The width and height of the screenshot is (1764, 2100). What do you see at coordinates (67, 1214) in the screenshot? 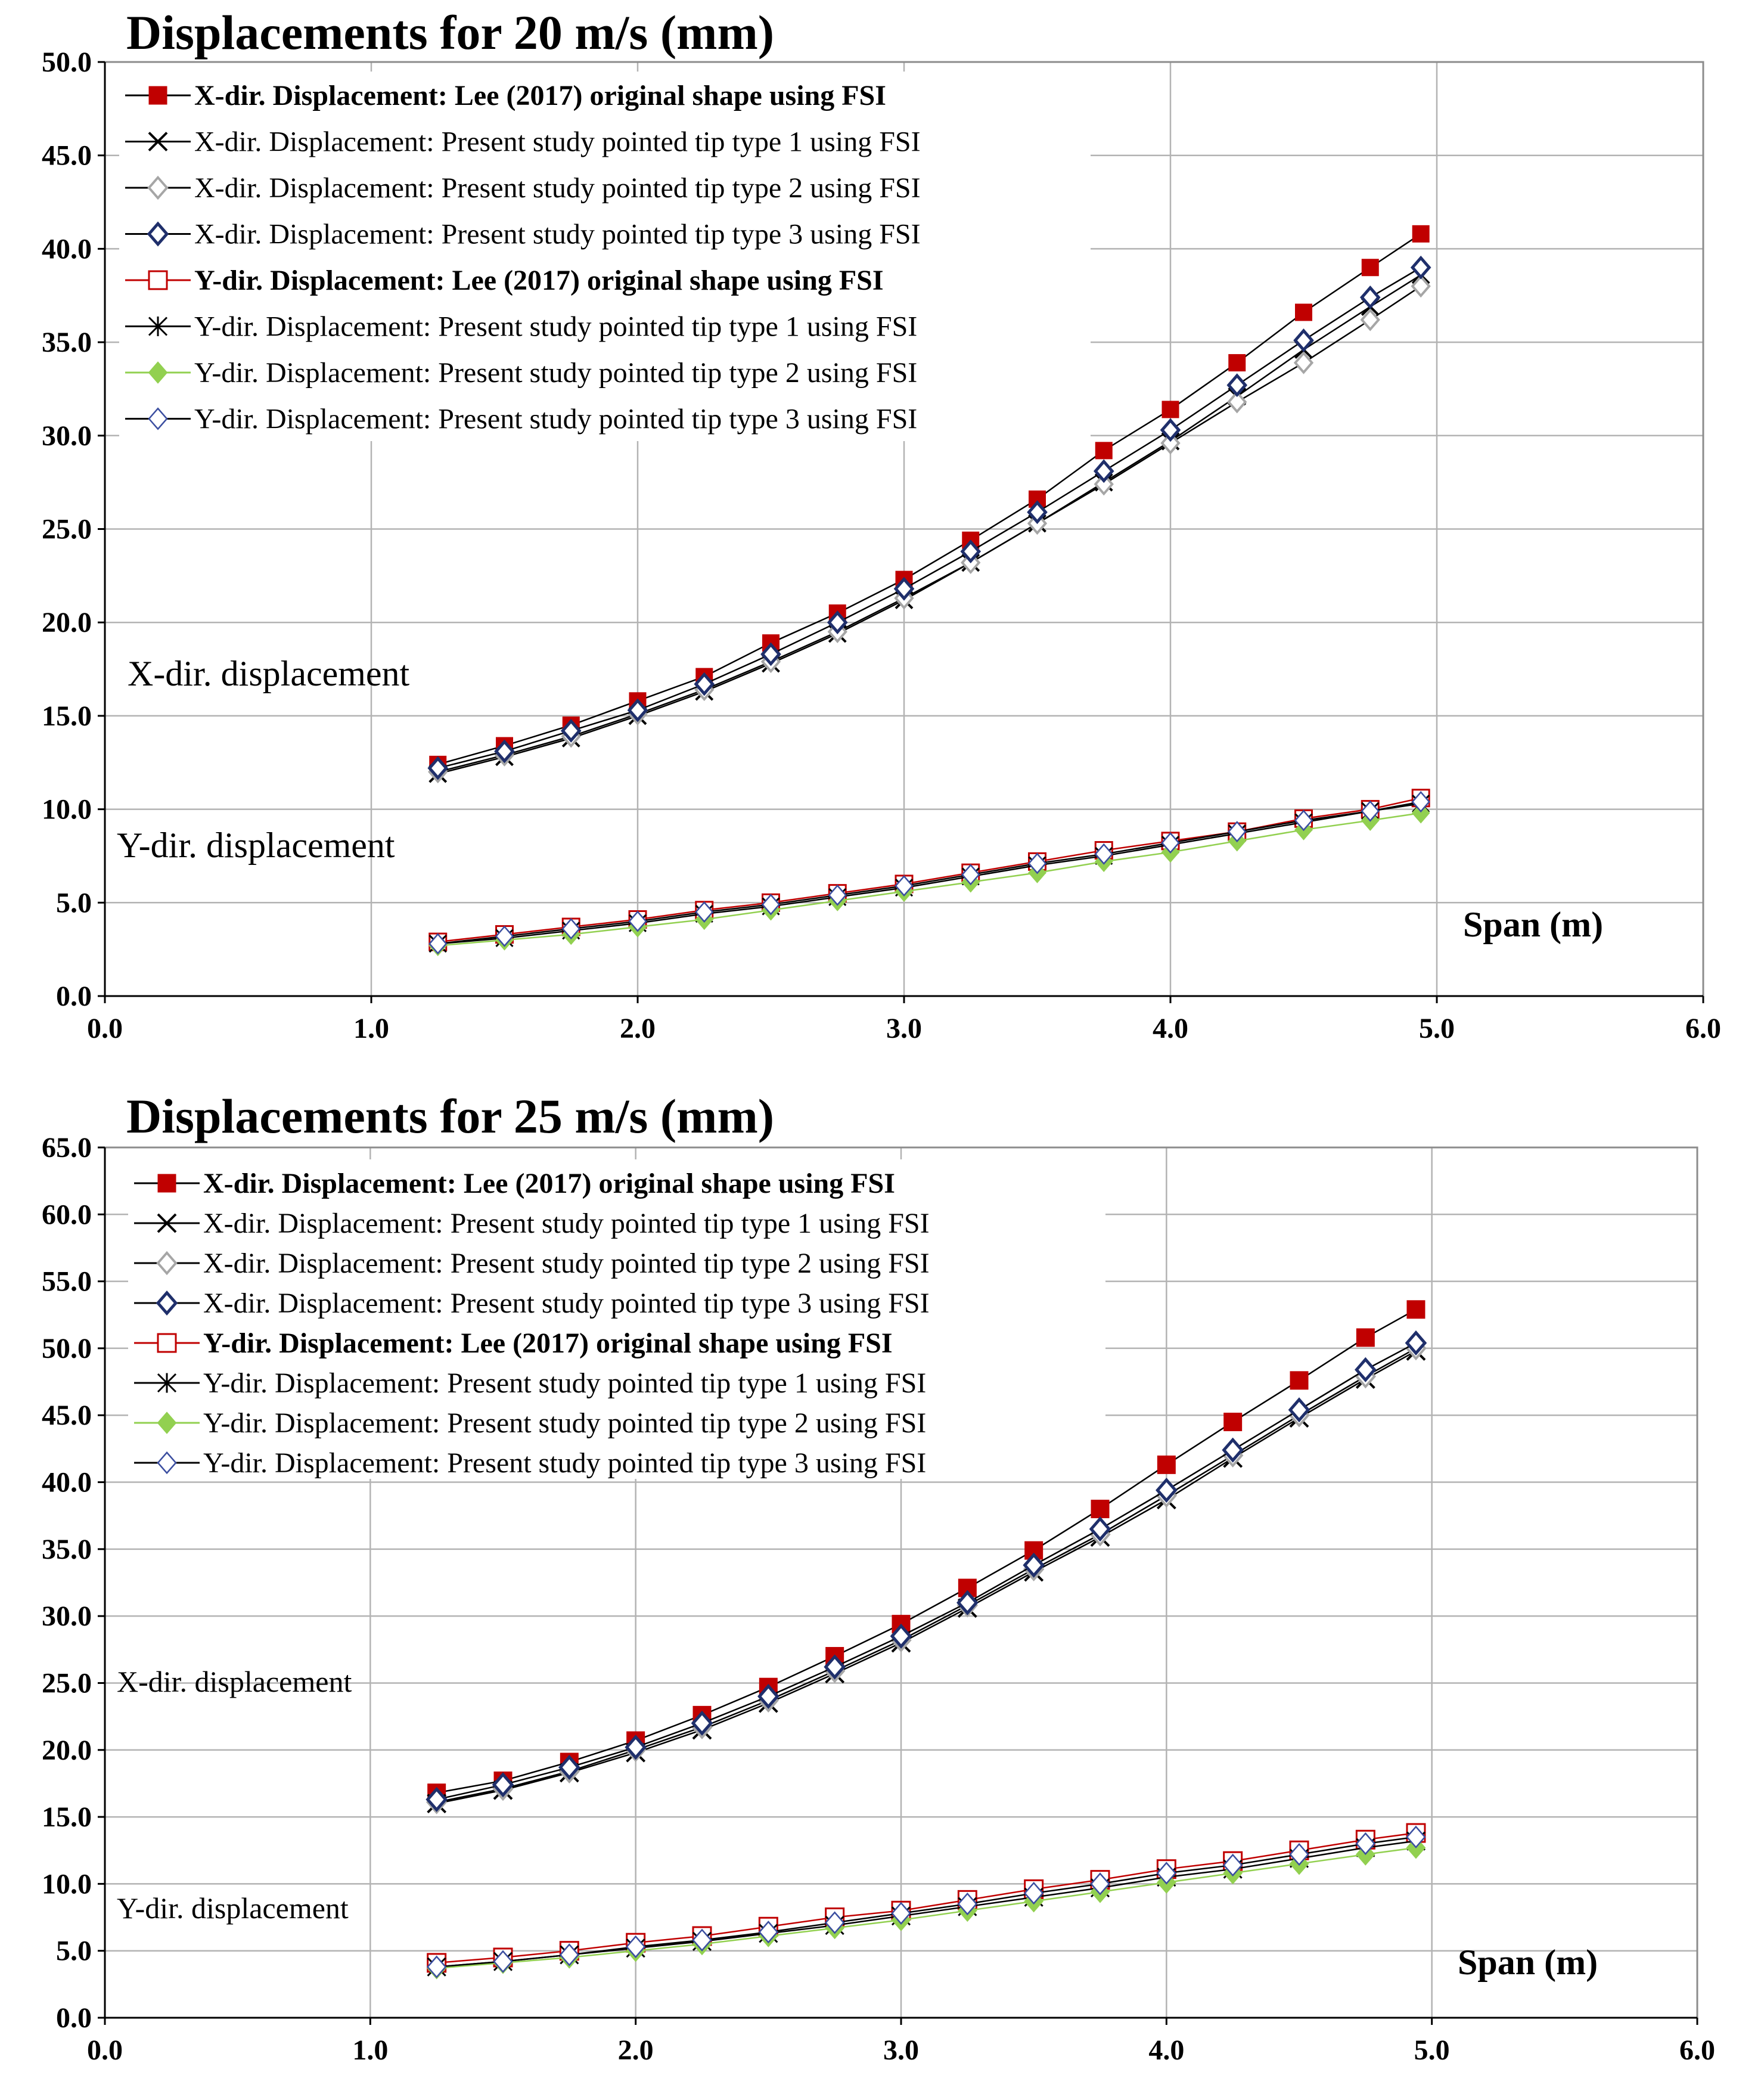
I see `y-tick-label: 60.0` at bounding box center [67, 1214].